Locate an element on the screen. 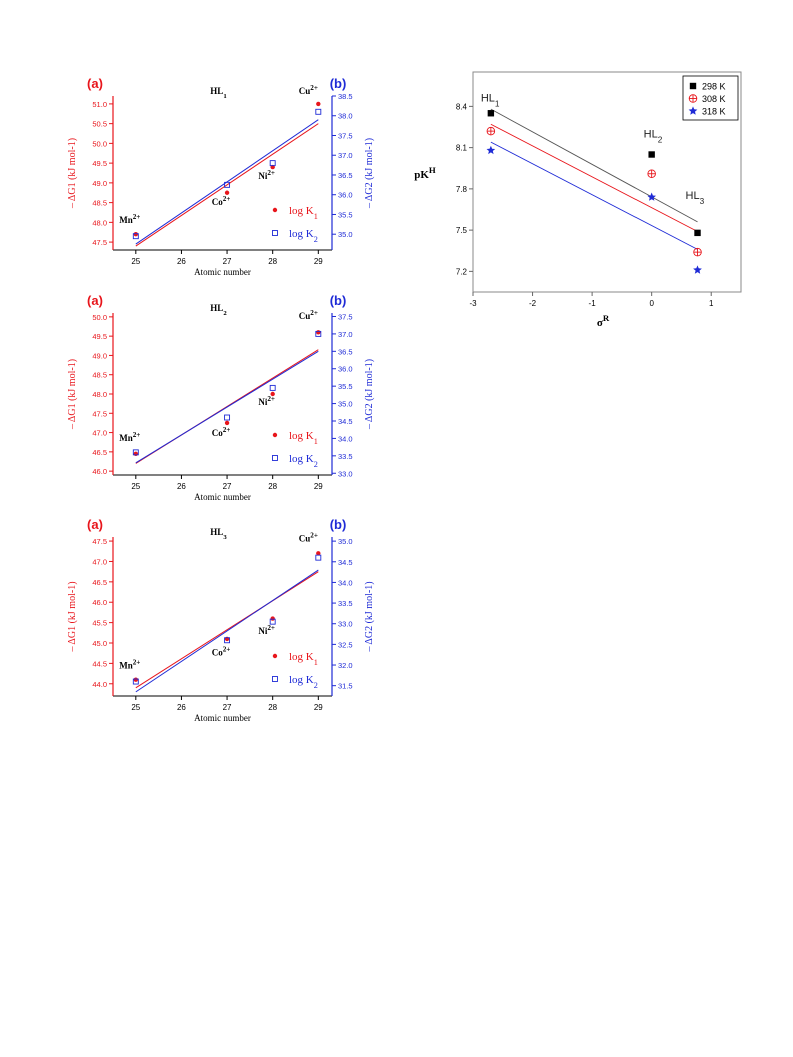 The width and height of the screenshot is (793, 1057). ion-label-co: Co2+ is located at coordinates (221, 432).